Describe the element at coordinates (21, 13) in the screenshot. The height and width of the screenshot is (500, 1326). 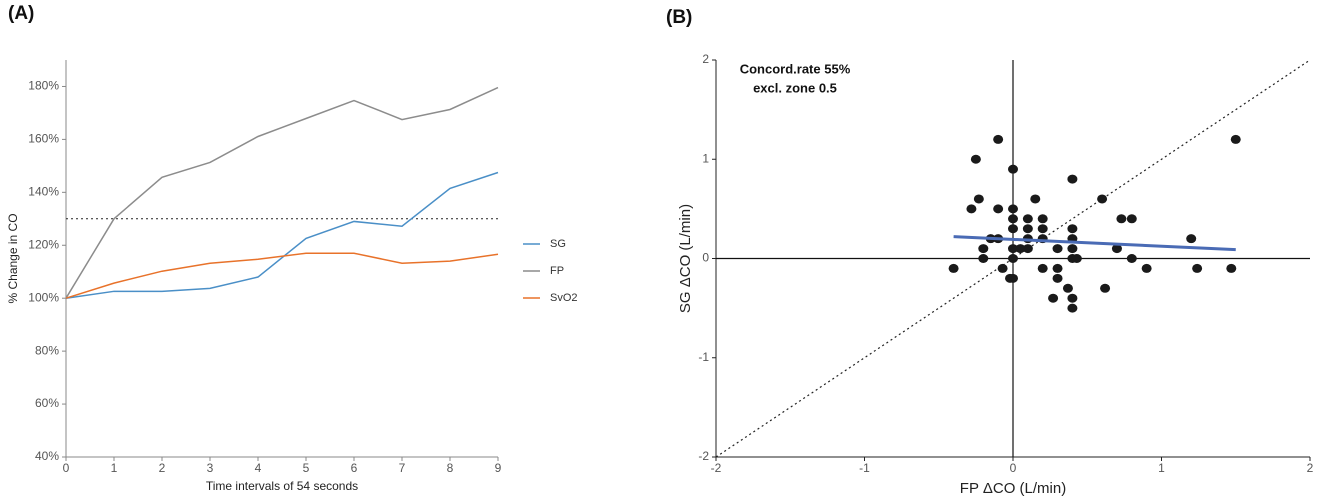
I see `panel-label: (A)` at that location.